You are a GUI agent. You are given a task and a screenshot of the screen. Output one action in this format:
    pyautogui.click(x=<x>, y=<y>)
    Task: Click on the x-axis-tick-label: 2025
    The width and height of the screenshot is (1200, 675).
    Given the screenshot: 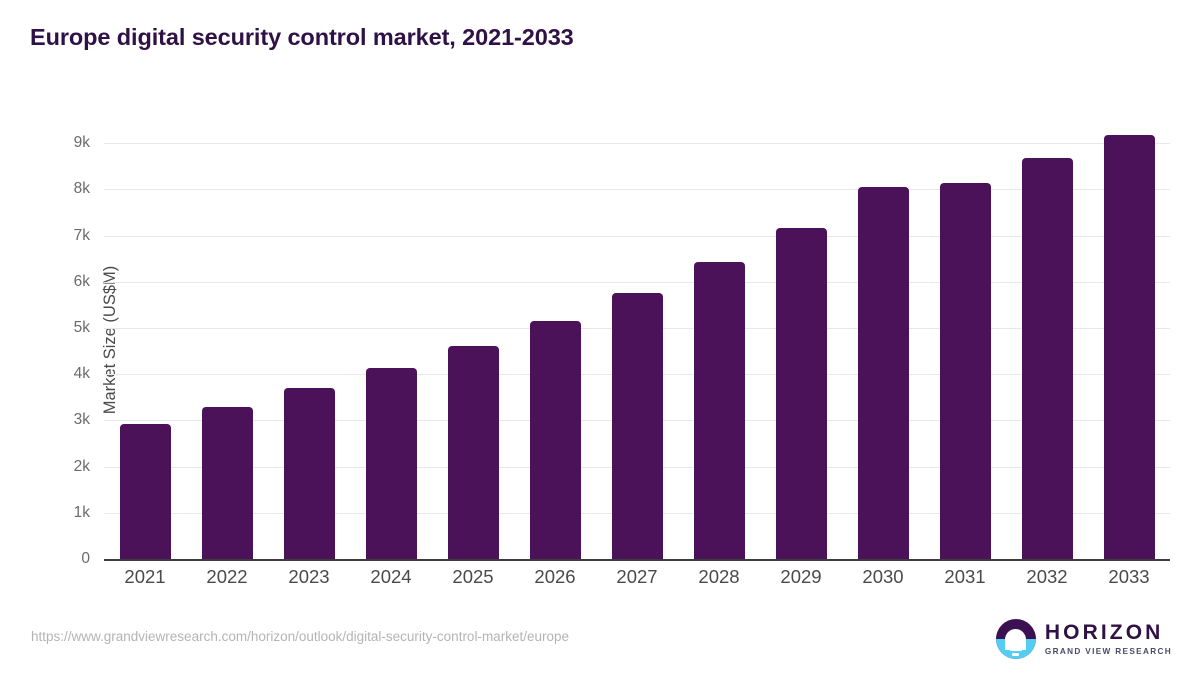 What is the action you would take?
    pyautogui.click(x=473, y=576)
    